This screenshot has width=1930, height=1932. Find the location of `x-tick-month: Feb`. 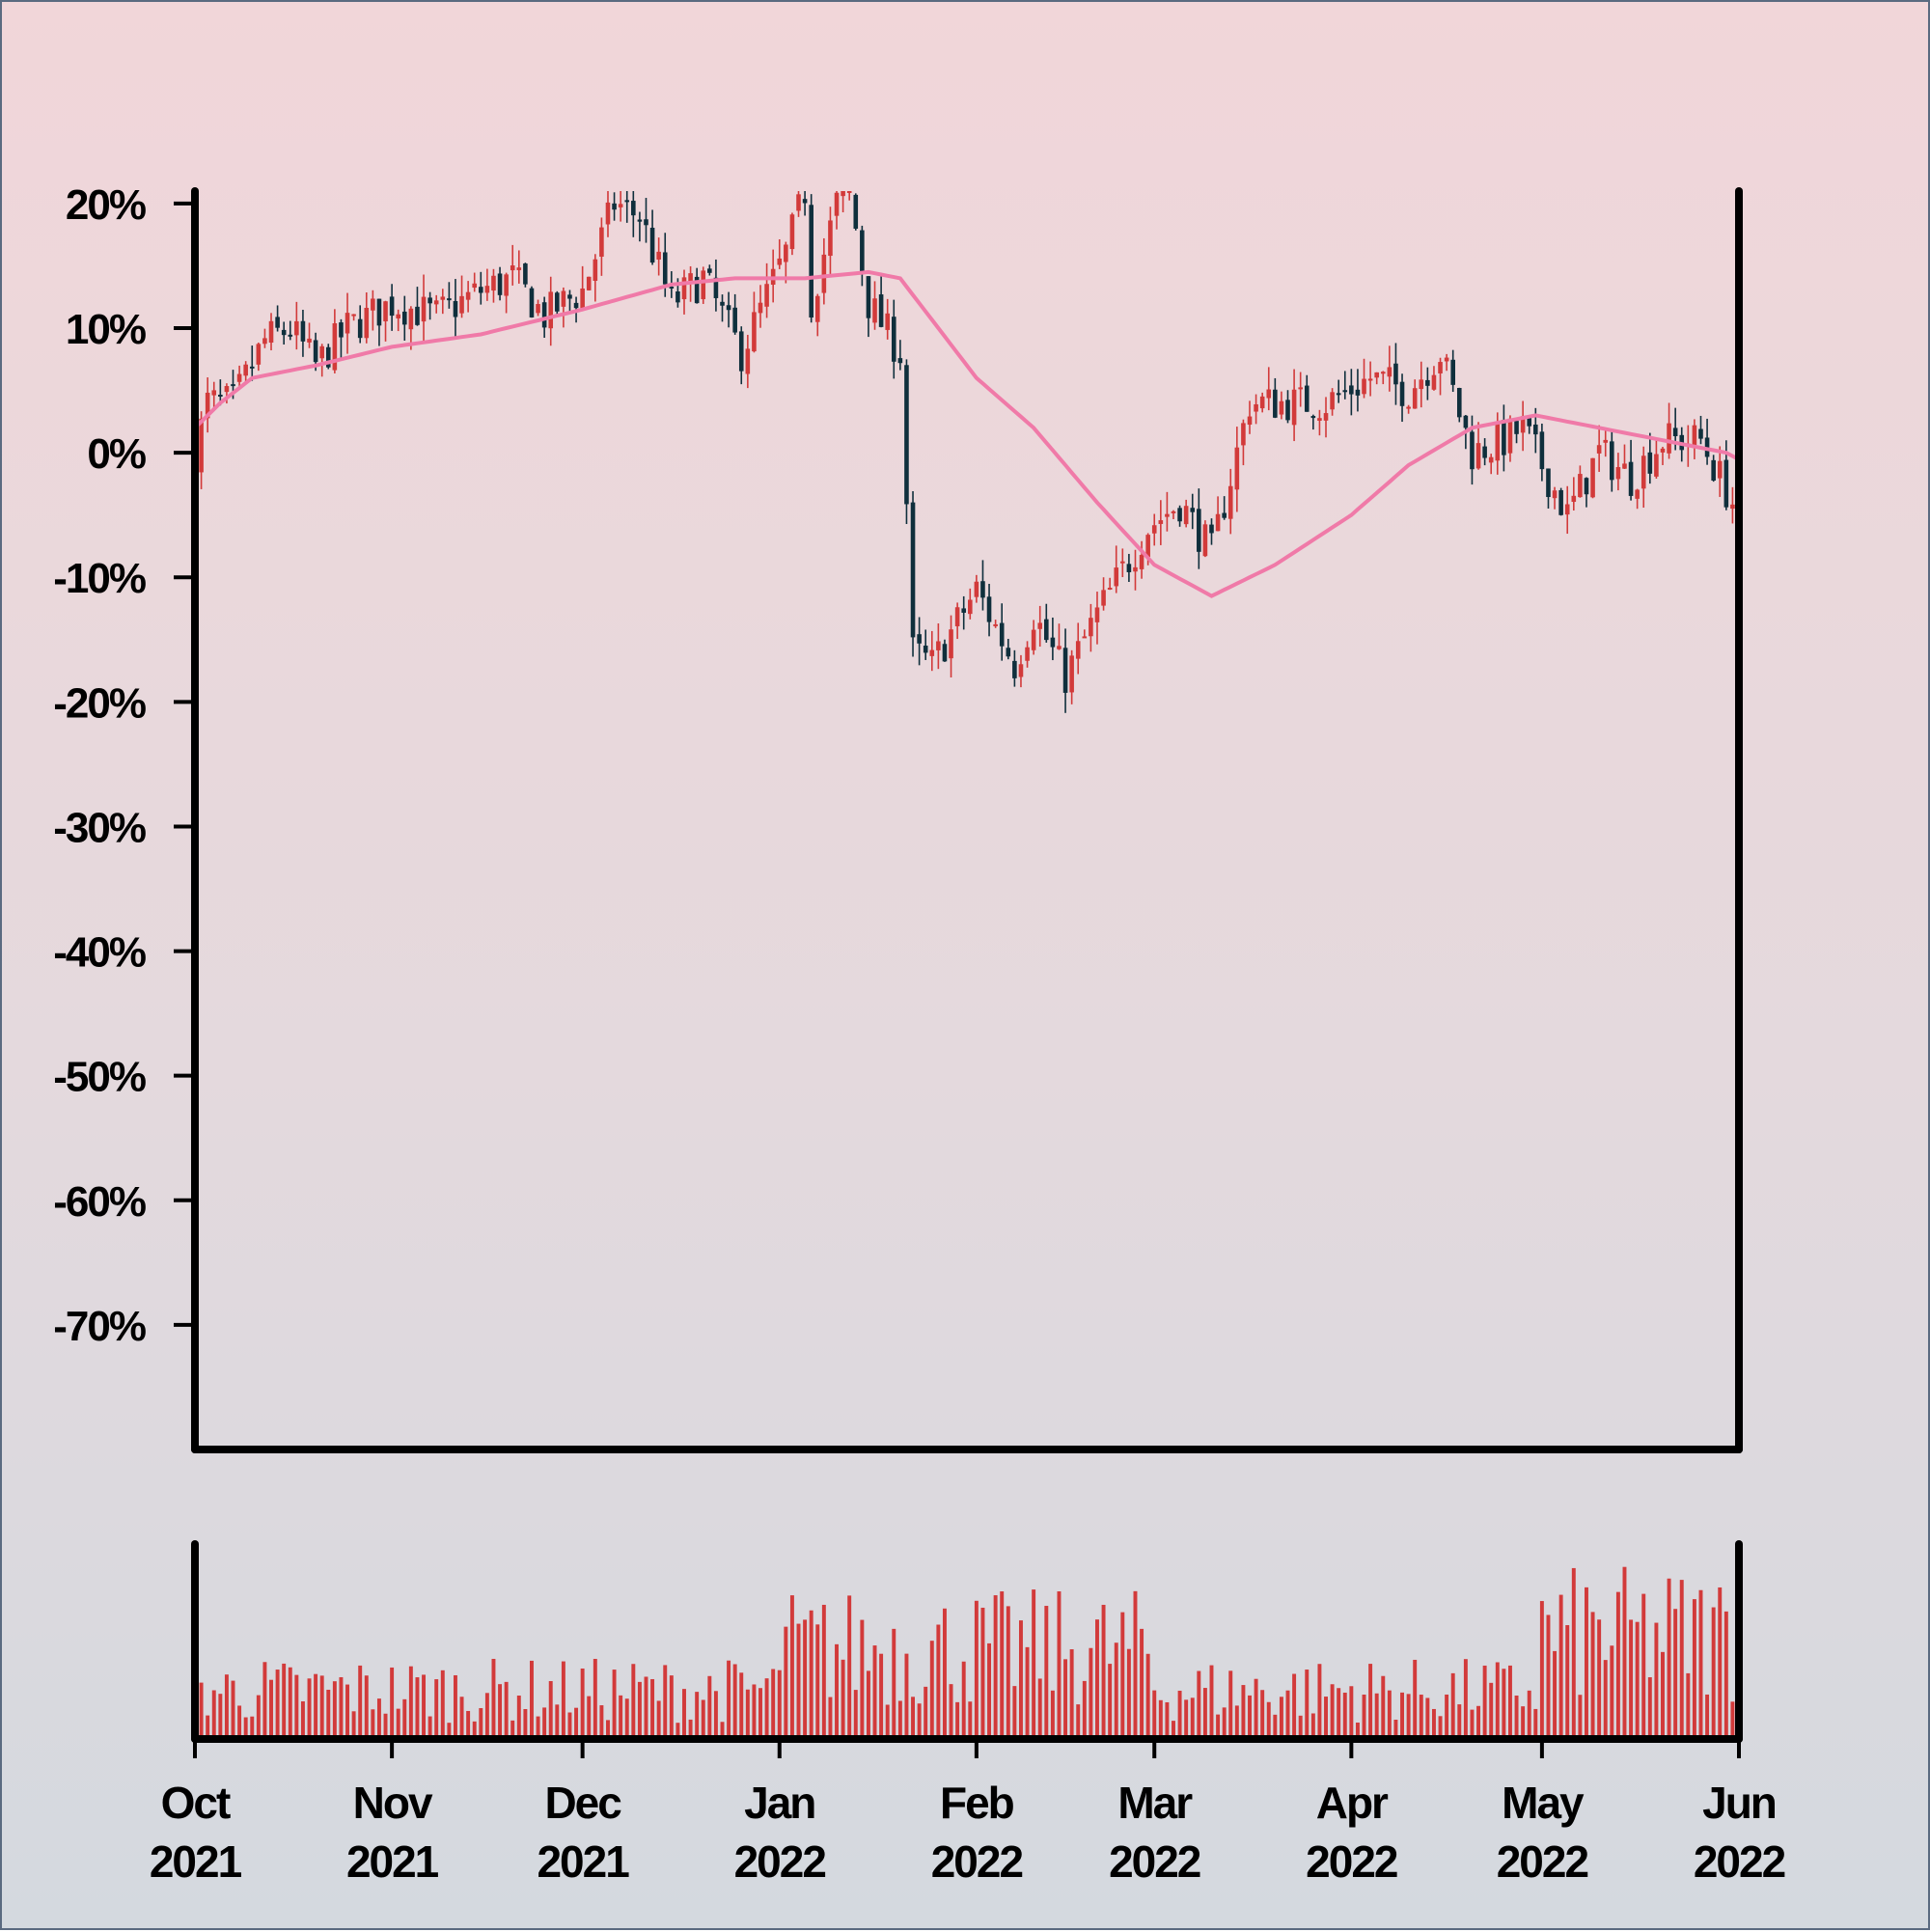

x-tick-month: Feb is located at coordinates (977, 1803).